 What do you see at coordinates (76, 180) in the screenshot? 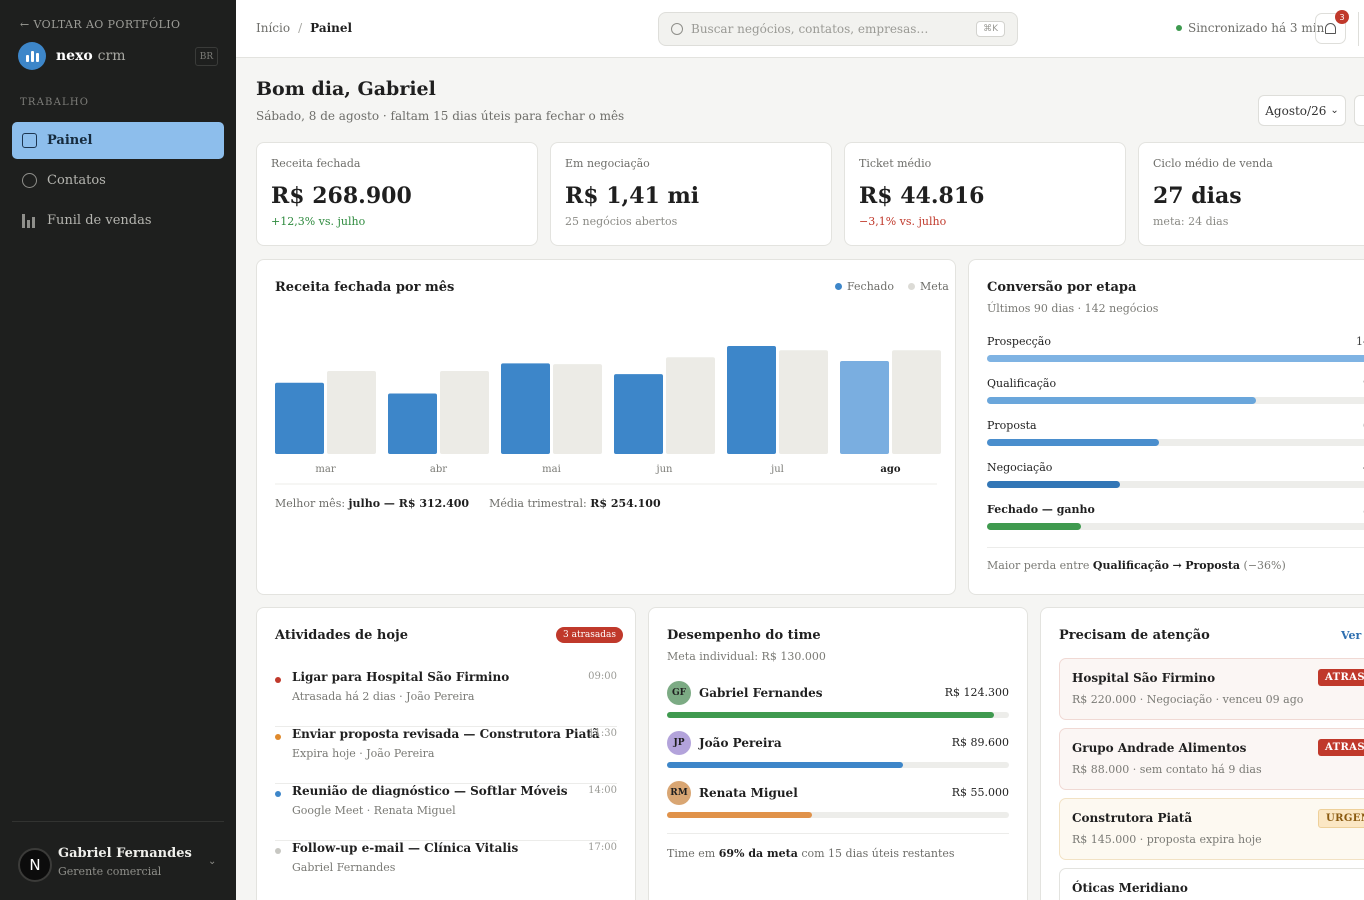
I see `sidebar-item-label: Contatos` at bounding box center [76, 180].